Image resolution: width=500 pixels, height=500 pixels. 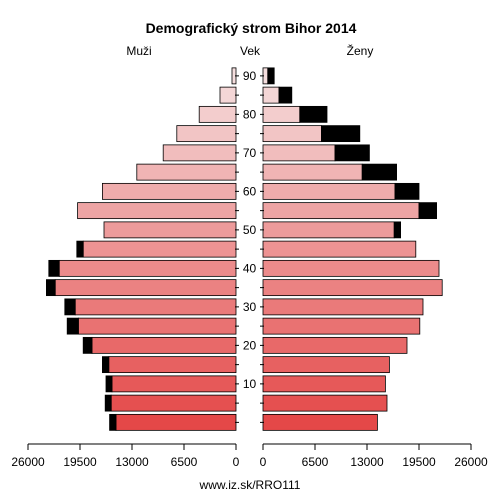 What do you see at coordinates (471, 462) in the screenshot?
I see `right-x-tick-label: 26000` at bounding box center [471, 462].